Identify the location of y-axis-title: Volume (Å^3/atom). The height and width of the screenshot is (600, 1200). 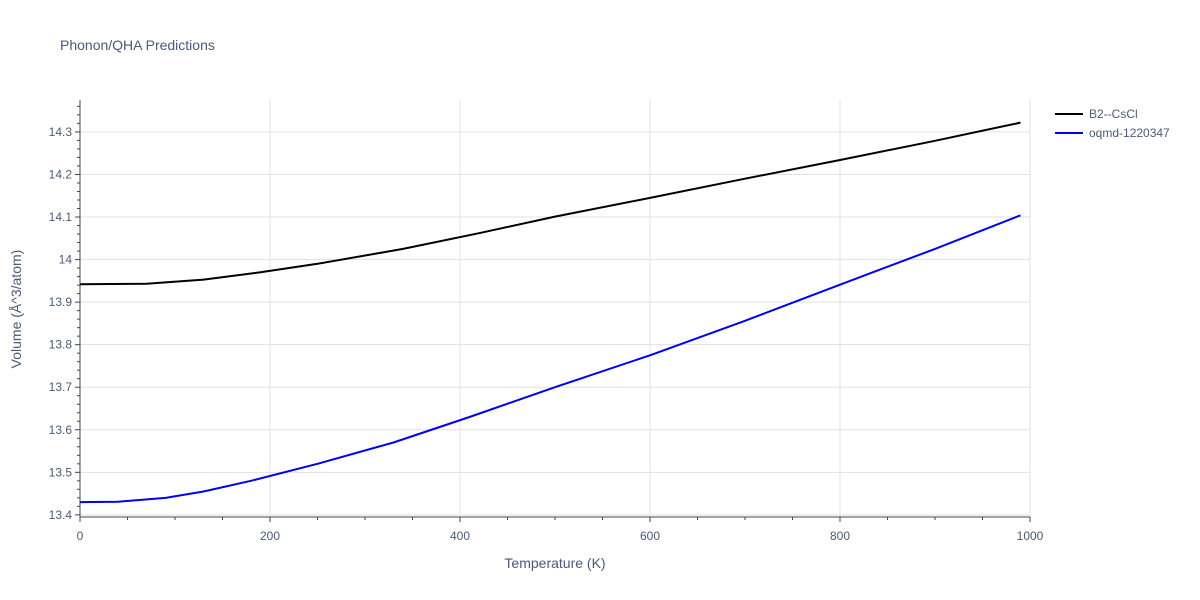
(16, 309).